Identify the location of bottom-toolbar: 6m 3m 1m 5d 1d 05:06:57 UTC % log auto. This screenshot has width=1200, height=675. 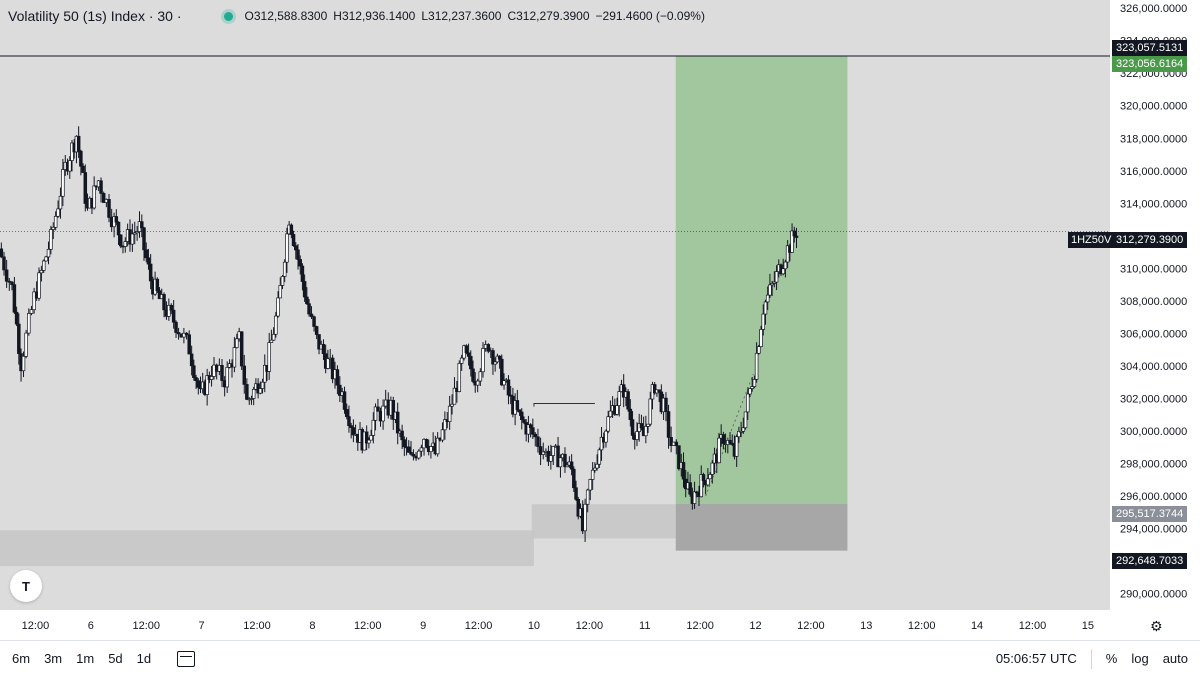
(600, 657).